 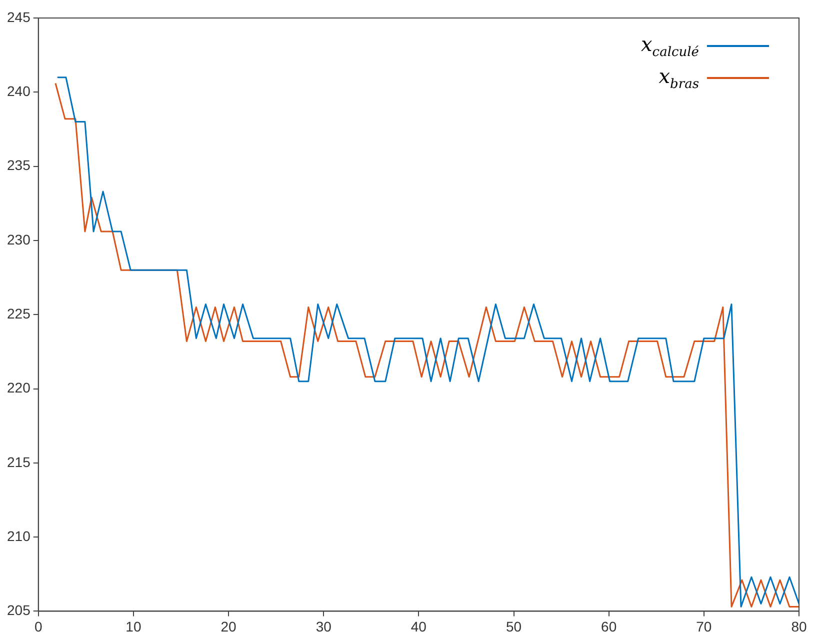 What do you see at coordinates (19, 91) in the screenshot?
I see `y-tick-label: 240` at bounding box center [19, 91].